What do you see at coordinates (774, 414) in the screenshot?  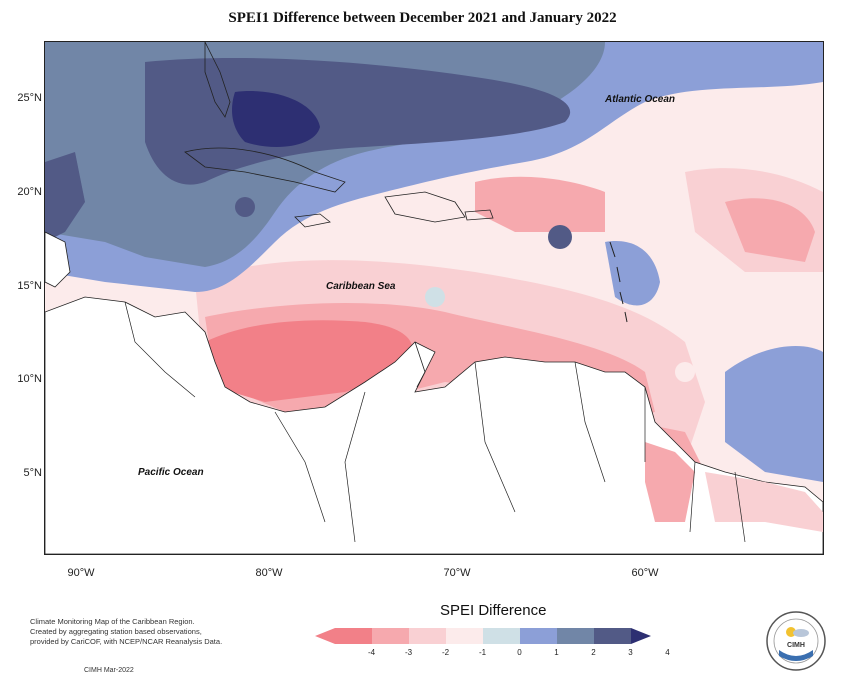 I see `region-blue-southeast` at bounding box center [774, 414].